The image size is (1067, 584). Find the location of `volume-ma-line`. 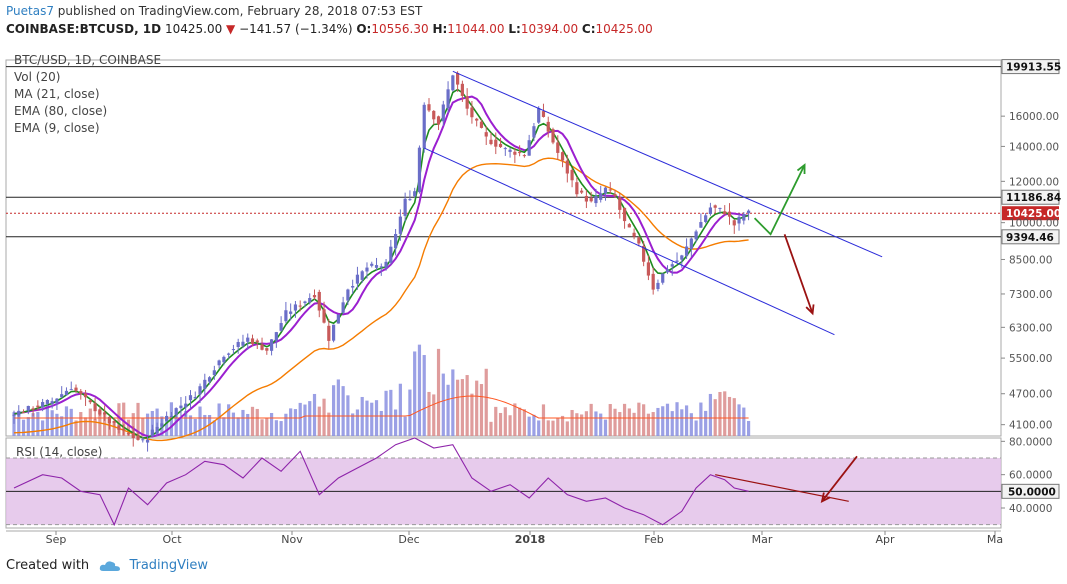

volume-ma-line is located at coordinates (381, 407).